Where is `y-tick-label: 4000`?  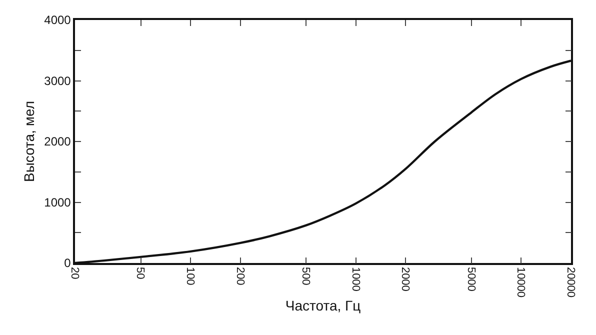
y-tick-label: 4000 is located at coordinates (58, 20).